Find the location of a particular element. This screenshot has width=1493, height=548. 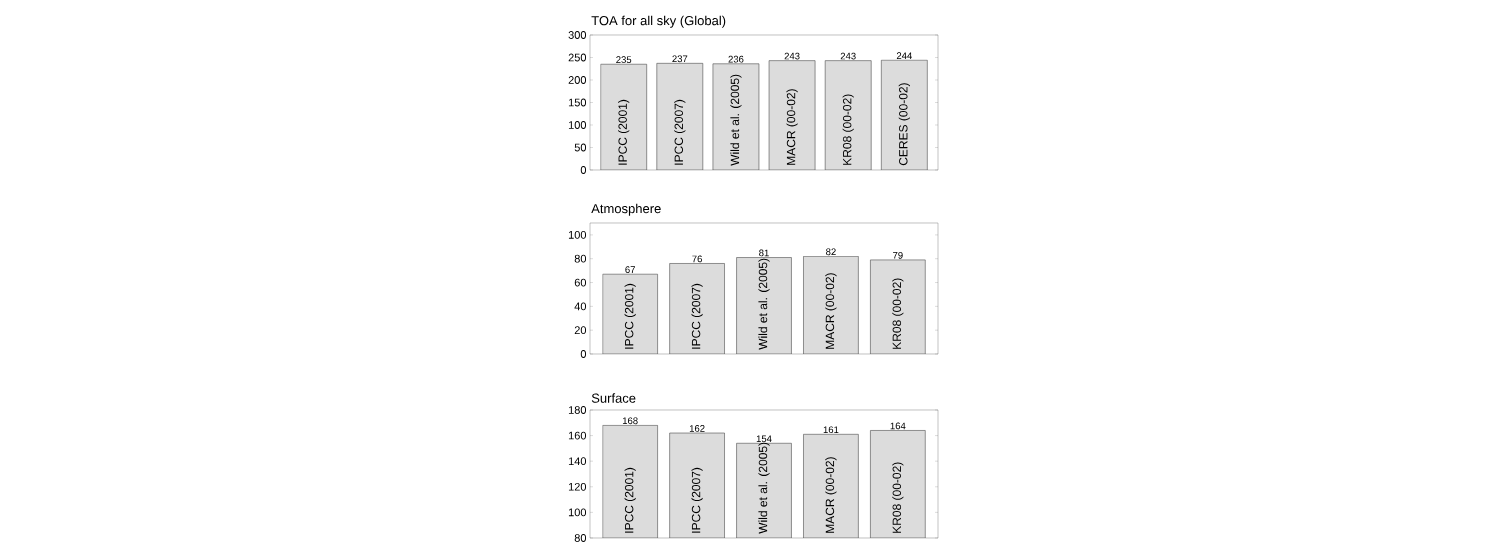

data-label: 81 is located at coordinates (764, 253).